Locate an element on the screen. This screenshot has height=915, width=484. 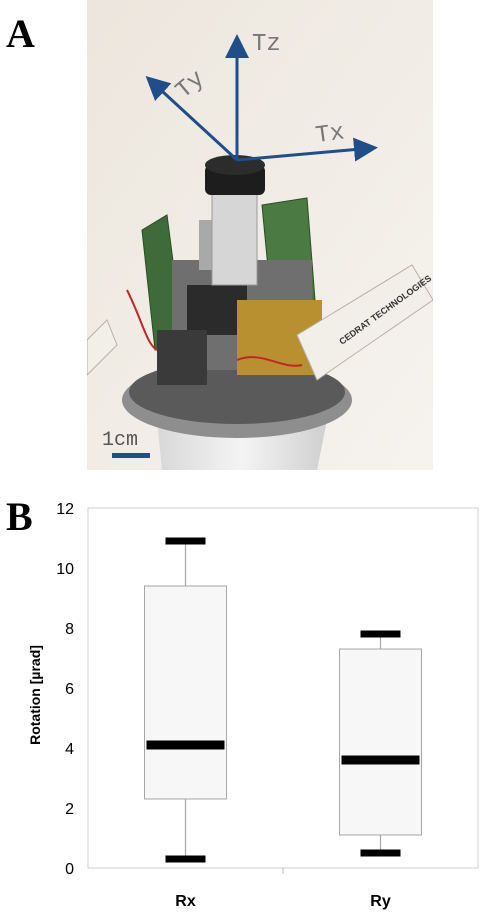
y-axis-label: Rotation [µrad] is located at coordinates (35, 695).